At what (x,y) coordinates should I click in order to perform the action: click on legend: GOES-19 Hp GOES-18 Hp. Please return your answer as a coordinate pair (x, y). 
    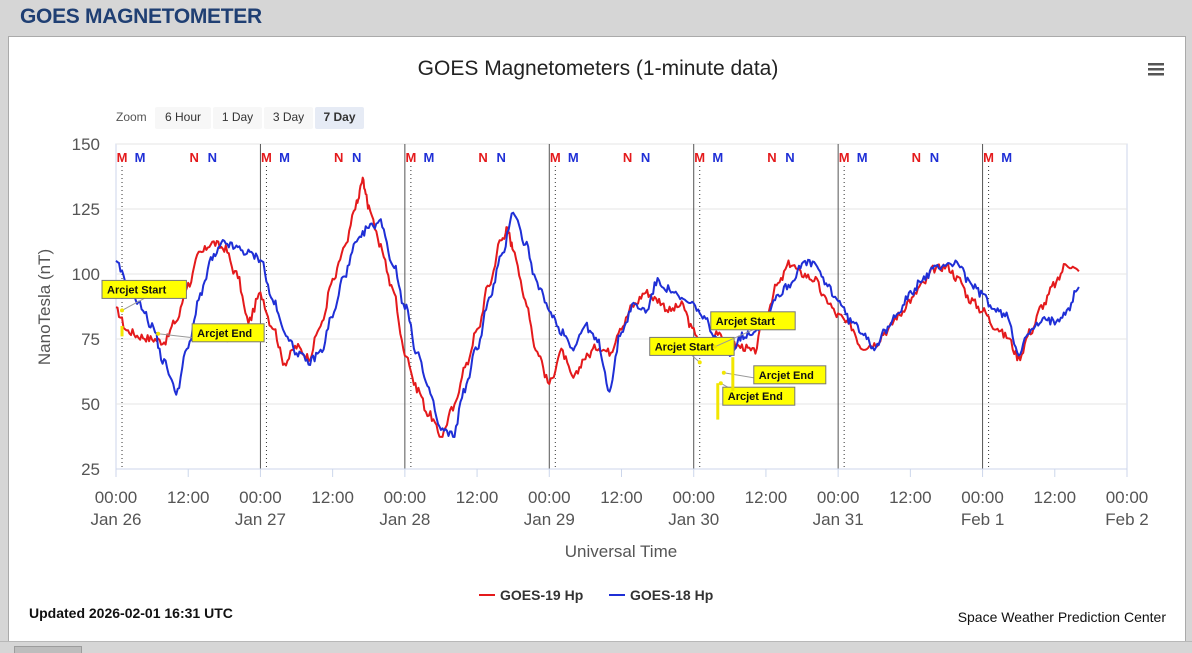
    Looking at the image, I should click on (596, 595).